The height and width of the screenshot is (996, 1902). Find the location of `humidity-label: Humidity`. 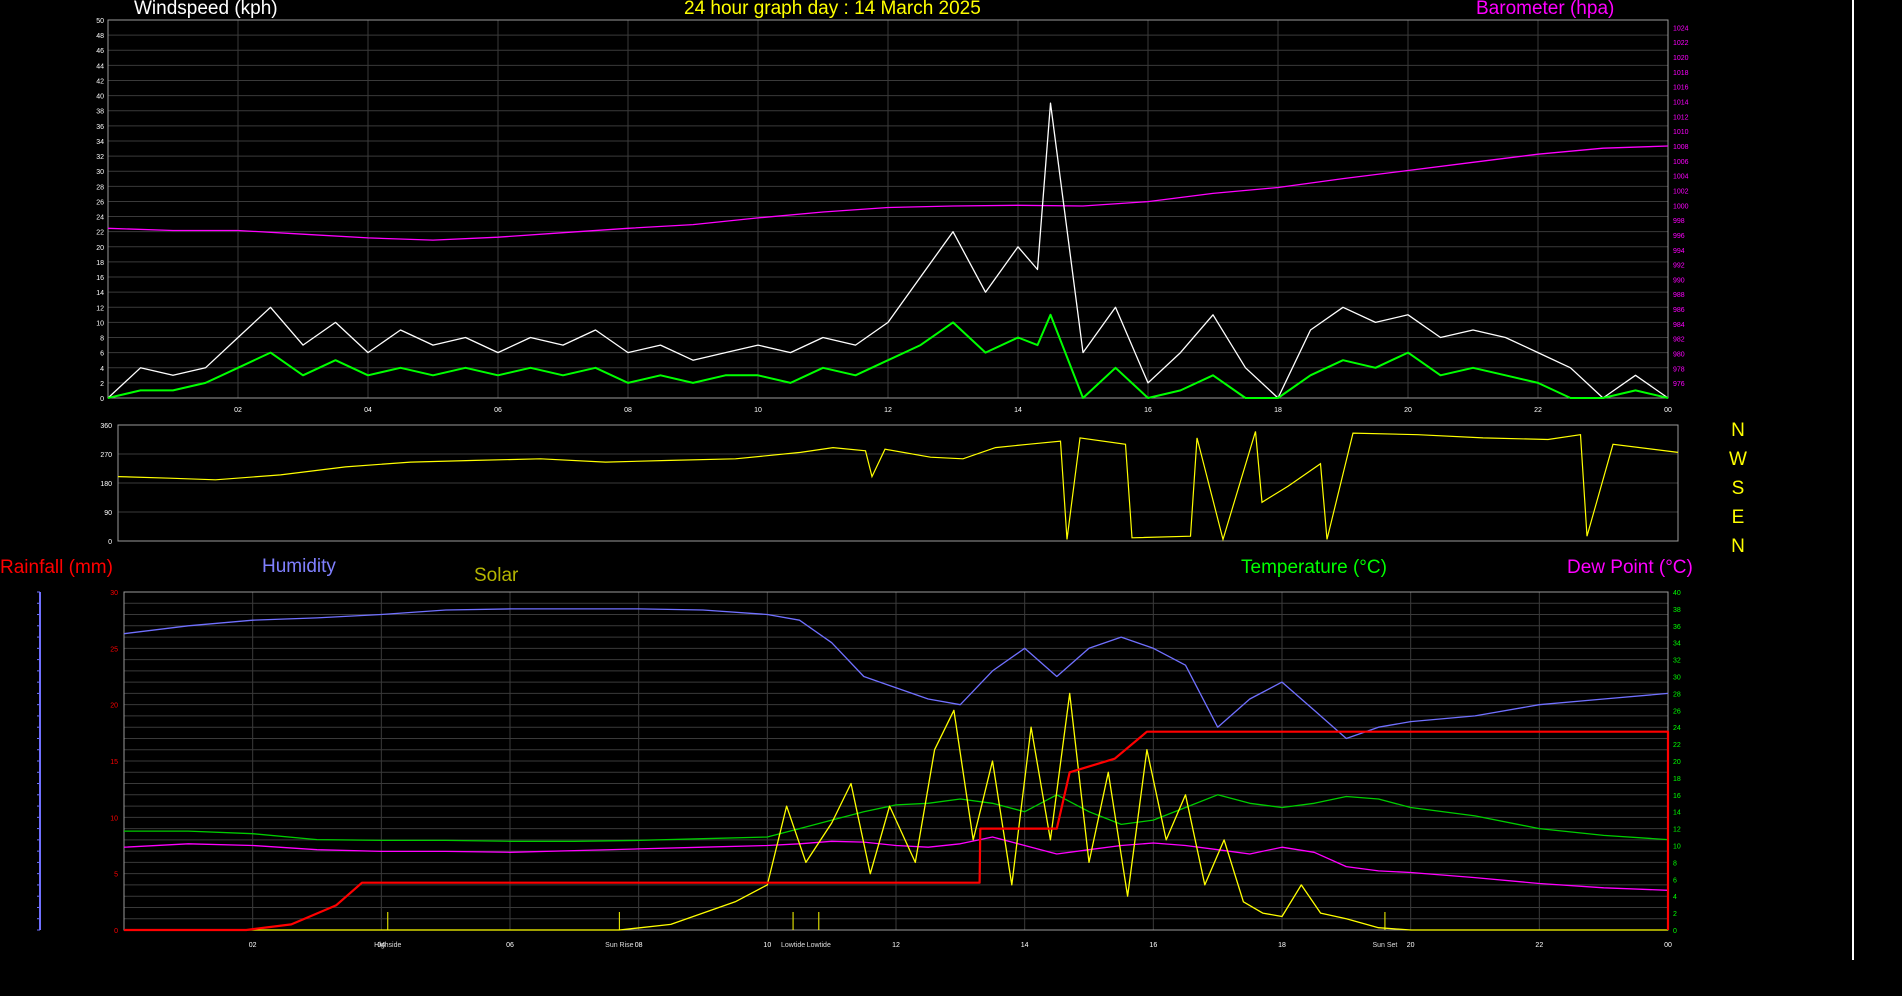

humidity-label: Humidity is located at coordinates (299, 566).